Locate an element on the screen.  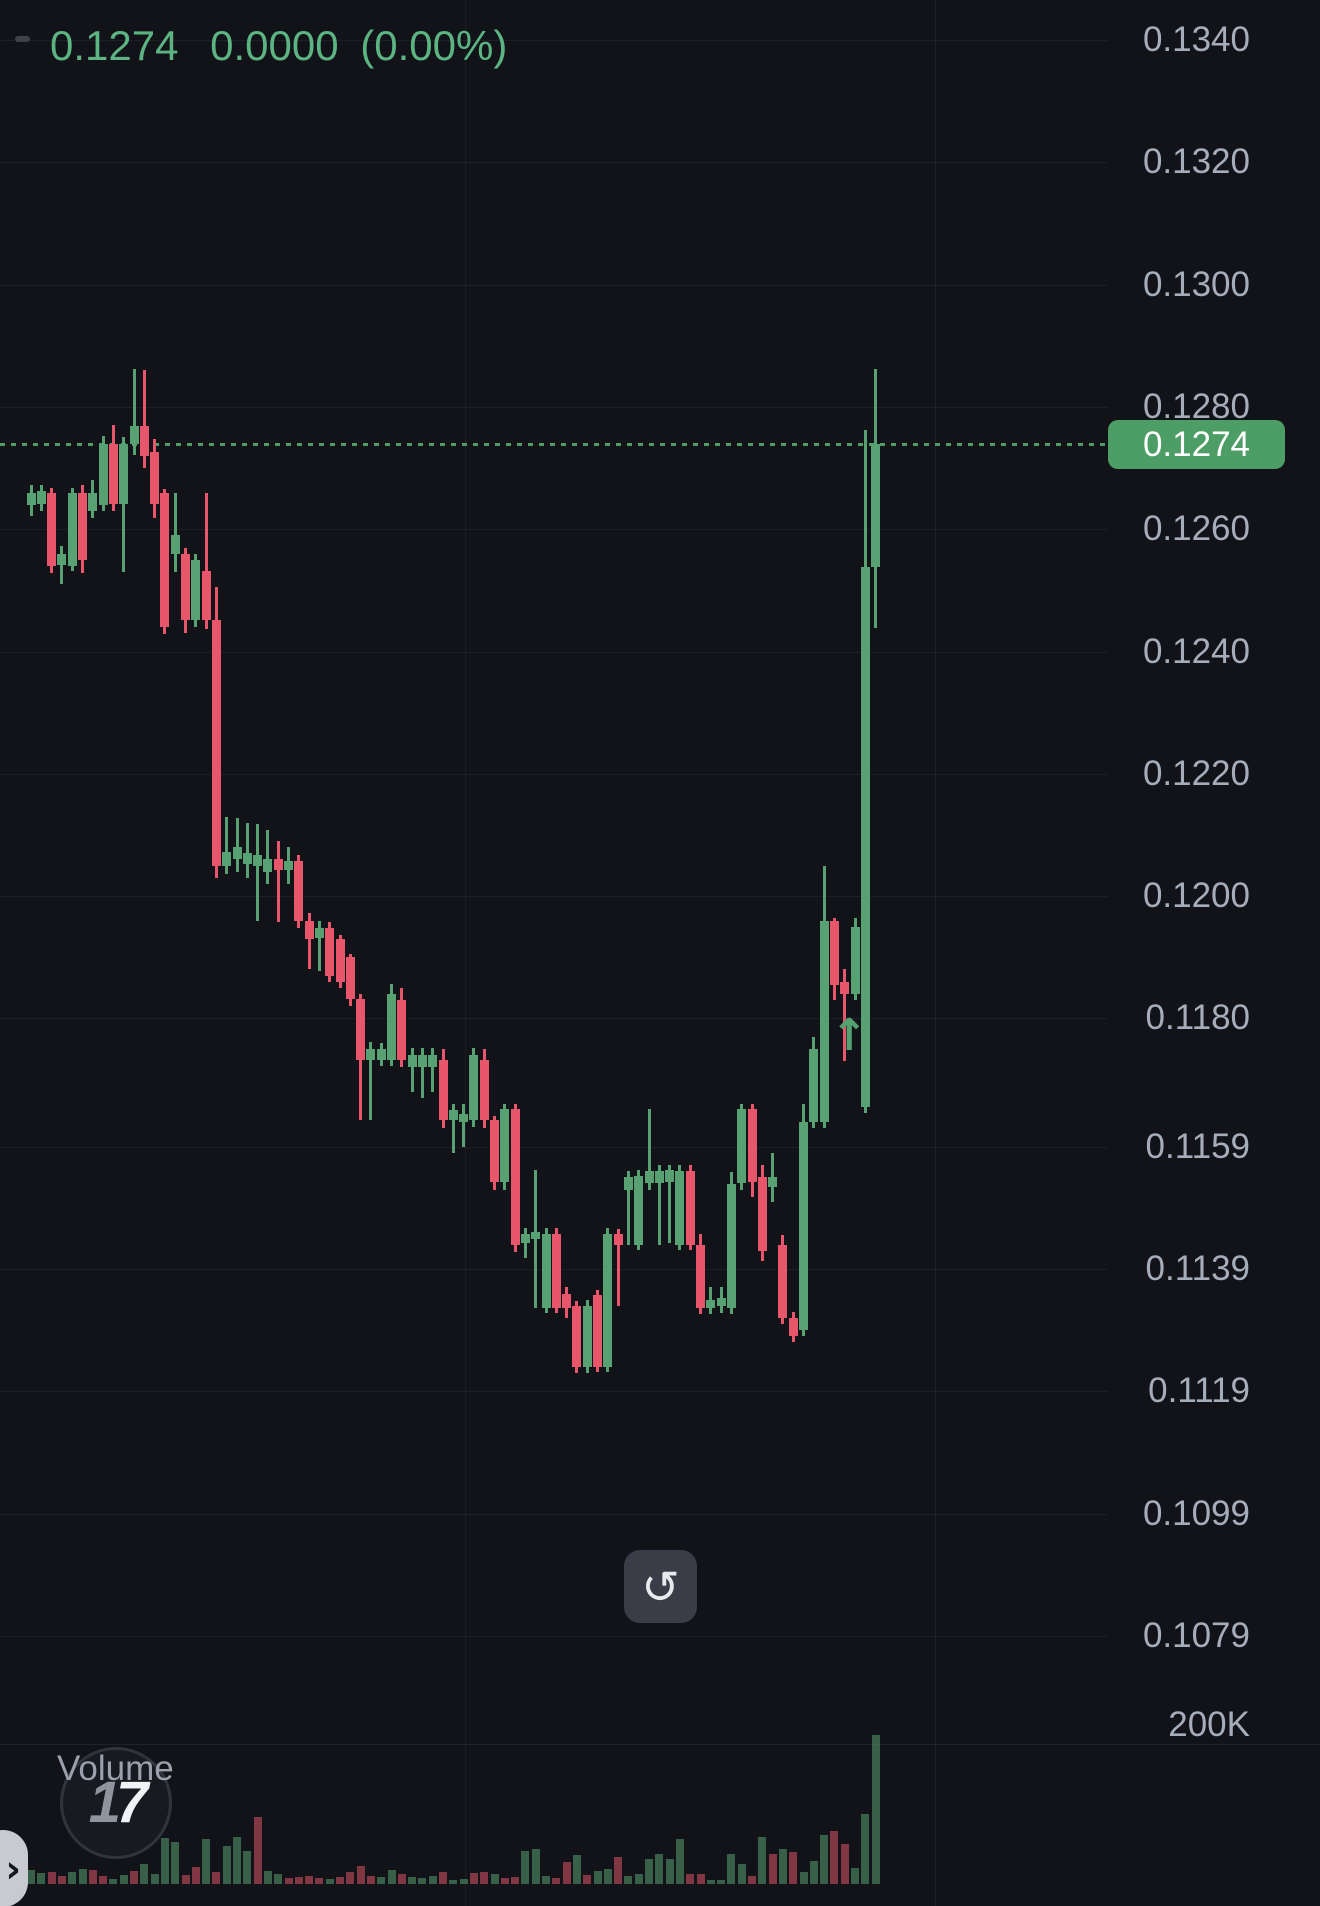
price-axis-label: 0.1240 is located at coordinates (1196, 651).